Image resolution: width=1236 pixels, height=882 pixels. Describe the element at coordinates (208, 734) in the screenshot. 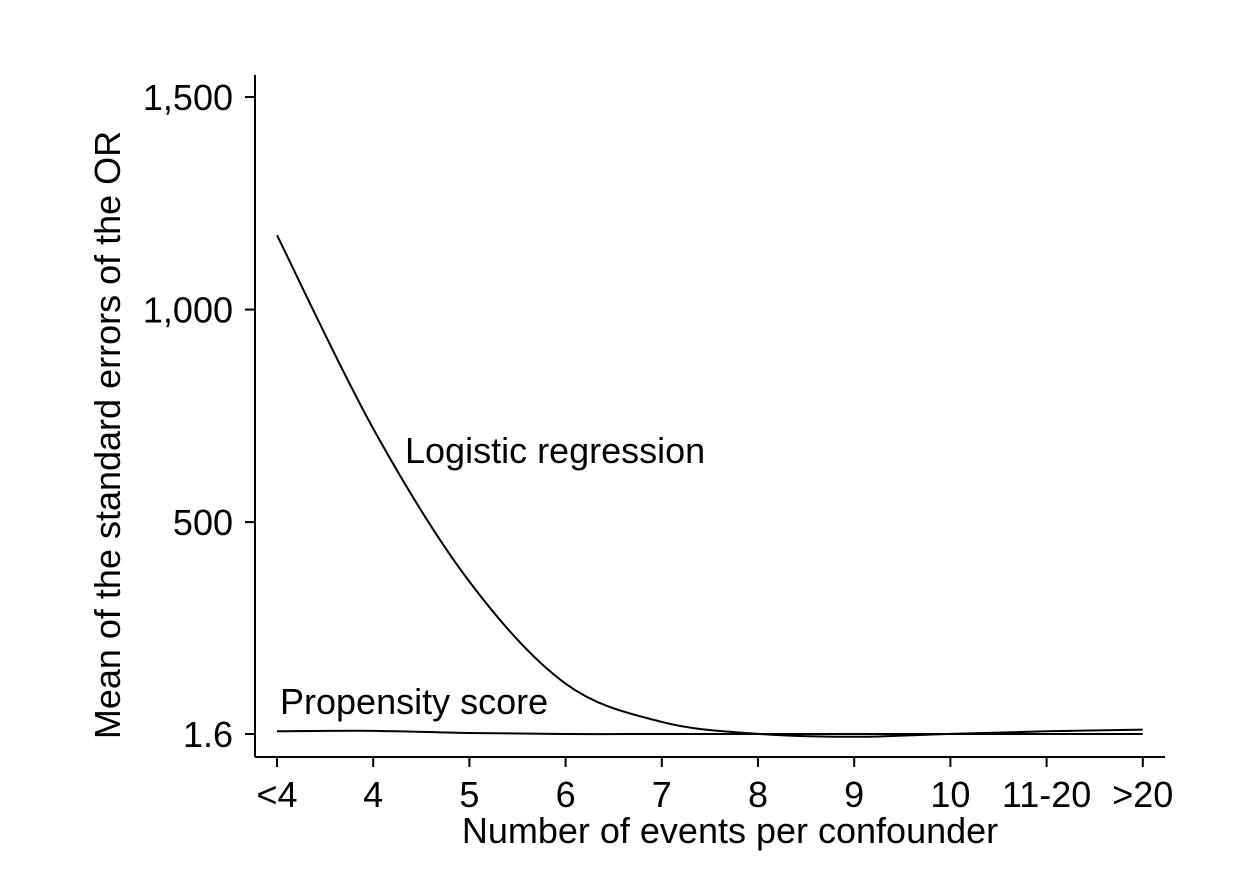

I see `y-tick-label: 1.6` at that location.